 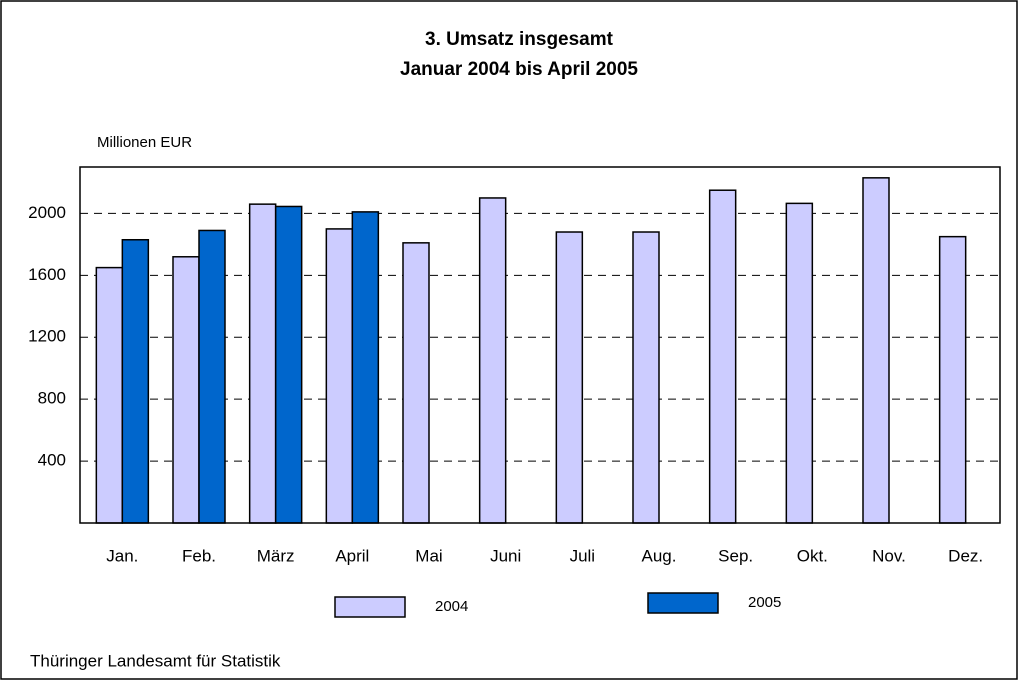 I want to click on y-tick-label: 1600, so click(x=47, y=274).